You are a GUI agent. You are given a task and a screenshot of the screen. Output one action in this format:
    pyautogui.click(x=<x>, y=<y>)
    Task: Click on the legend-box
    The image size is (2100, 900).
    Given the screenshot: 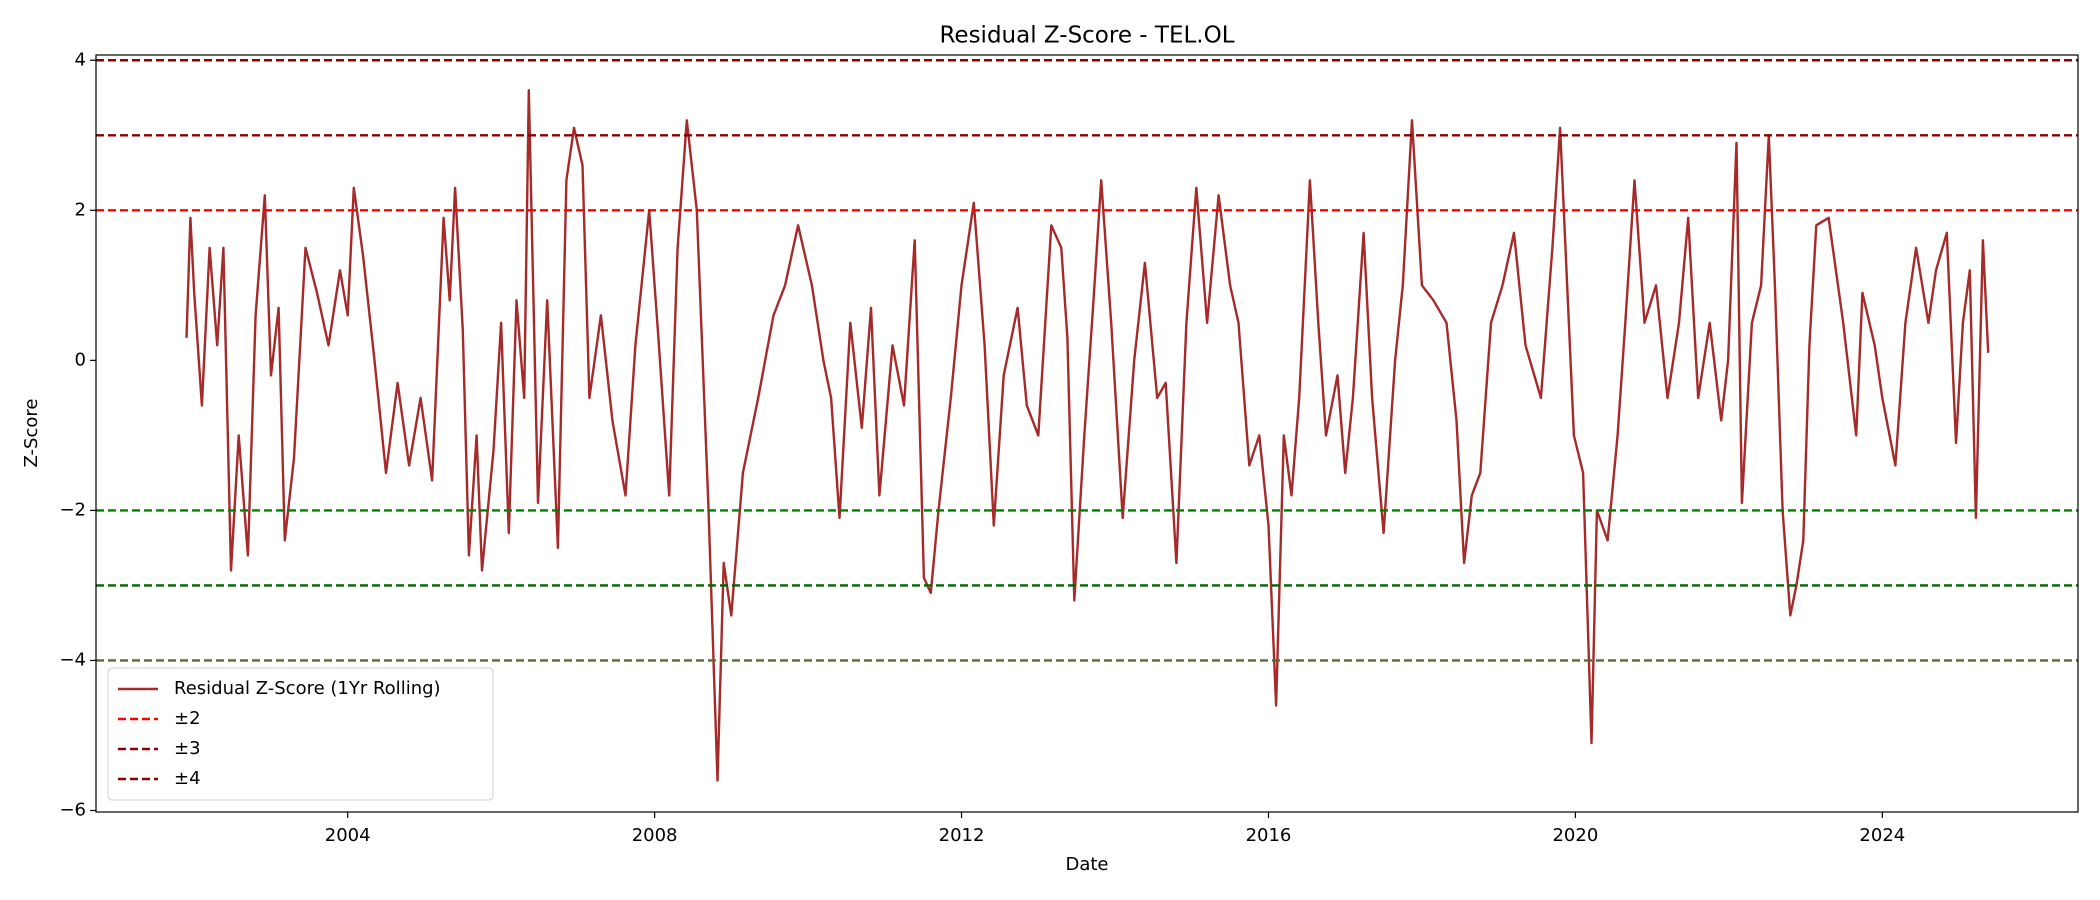 What is the action you would take?
    pyautogui.click(x=300, y=734)
    